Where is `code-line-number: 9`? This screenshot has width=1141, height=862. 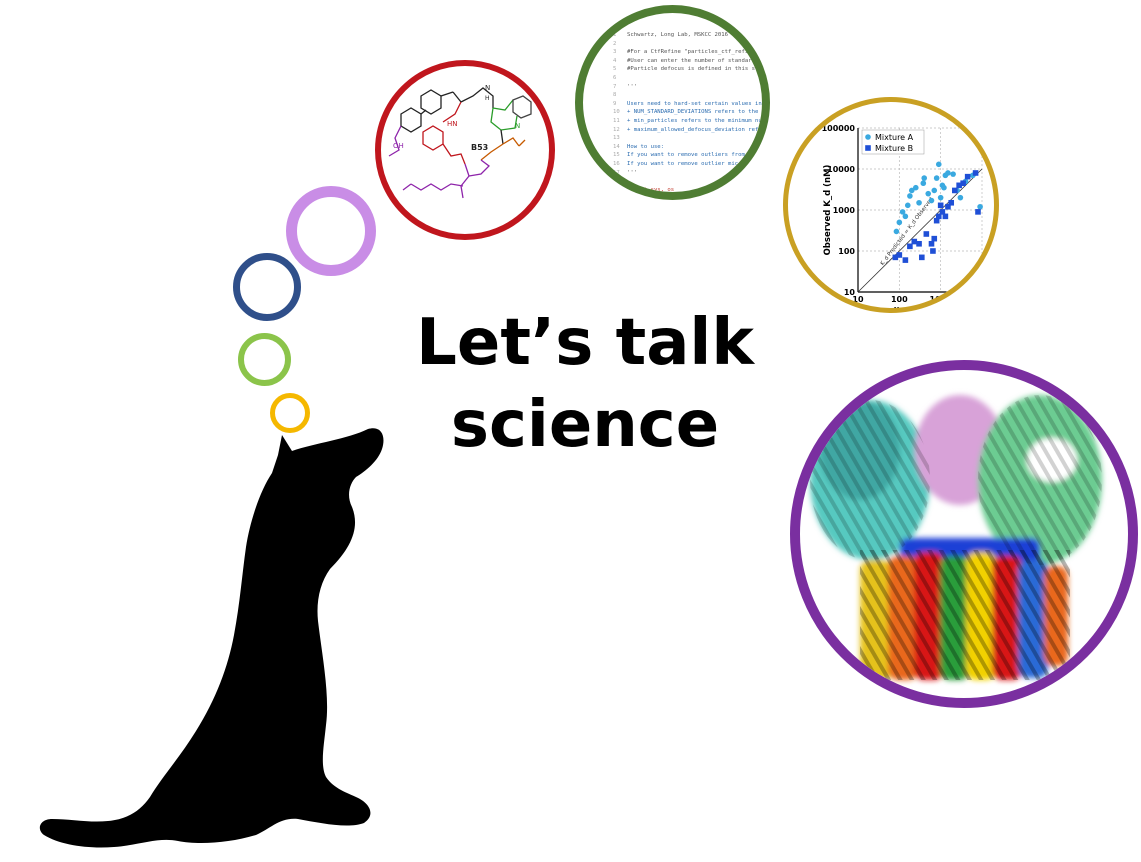 code-line-number: 9 is located at coordinates (615, 103).